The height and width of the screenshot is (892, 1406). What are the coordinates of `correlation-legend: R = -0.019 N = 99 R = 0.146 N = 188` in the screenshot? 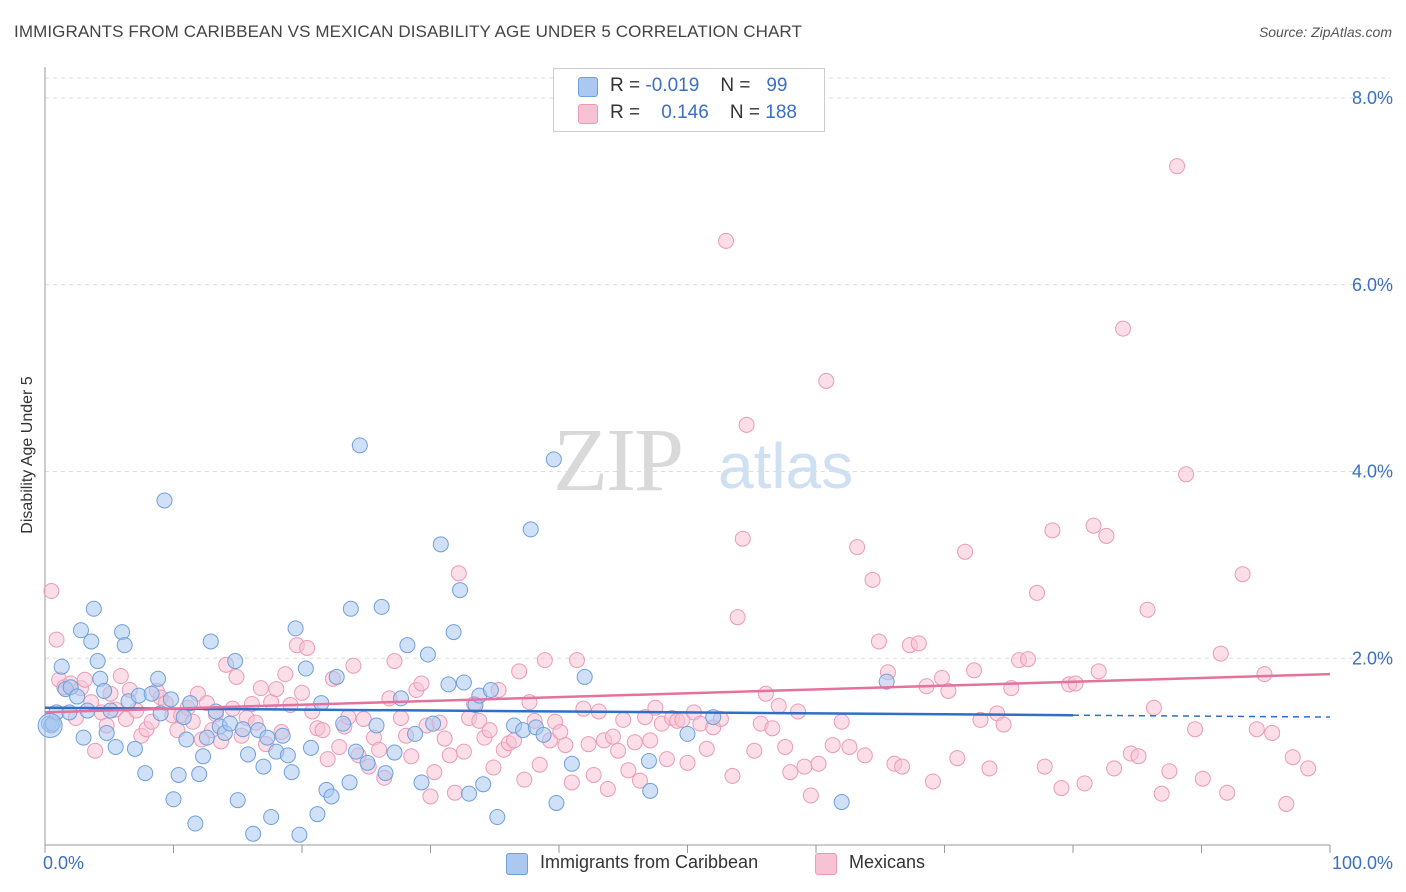 It's located at (689, 100).